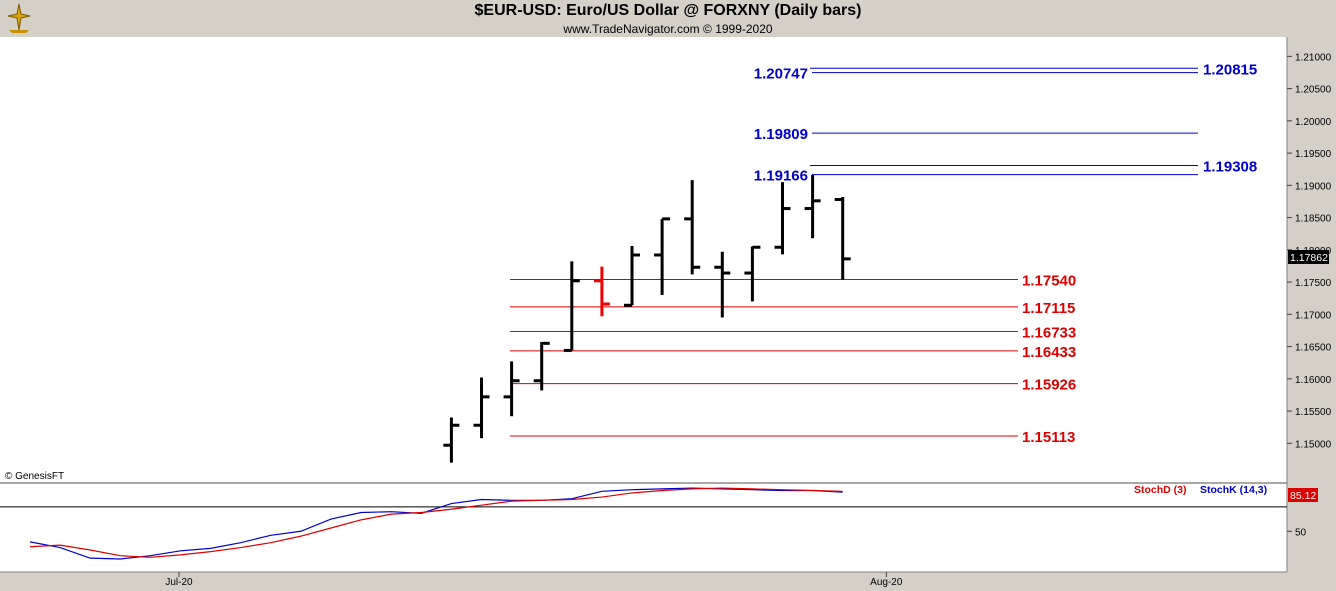  Describe the element at coordinates (1048, 308) in the screenshot. I see `level-label: 1.17115` at that location.